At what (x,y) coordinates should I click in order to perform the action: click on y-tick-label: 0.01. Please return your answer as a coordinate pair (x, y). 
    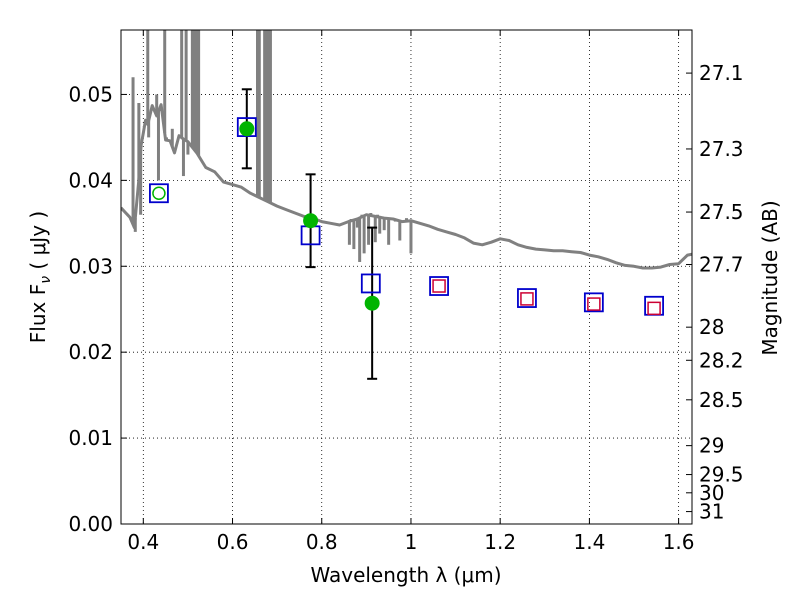
    Looking at the image, I should click on (90, 438).